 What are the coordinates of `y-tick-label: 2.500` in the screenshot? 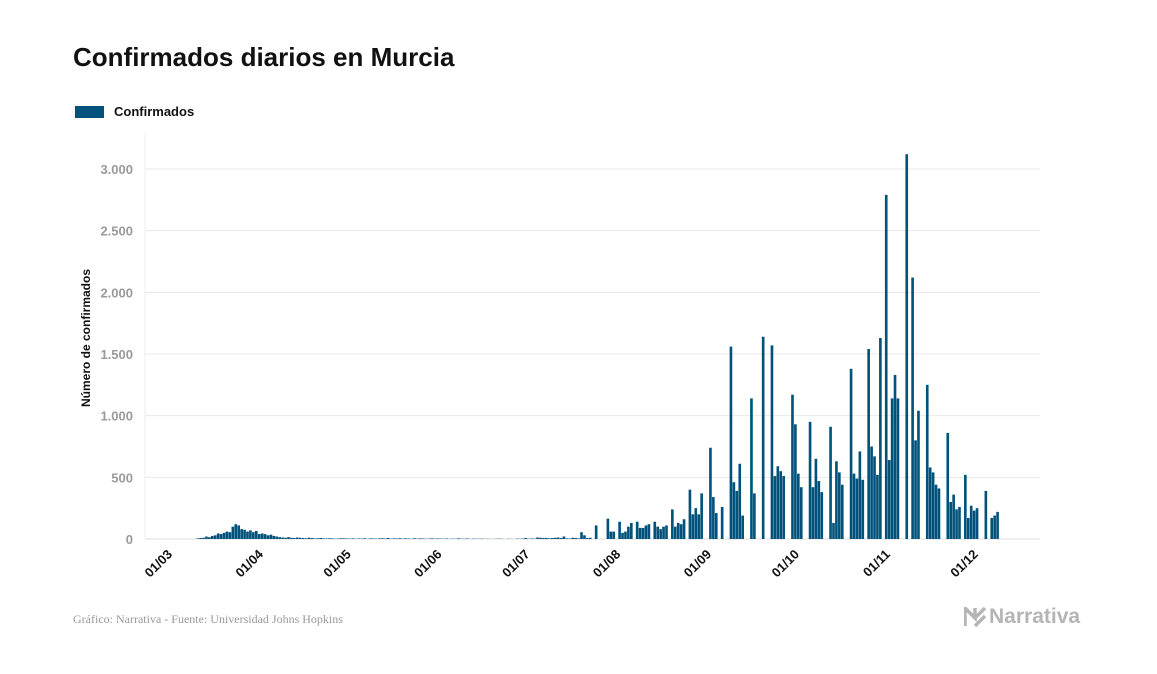 It's located at (116, 231).